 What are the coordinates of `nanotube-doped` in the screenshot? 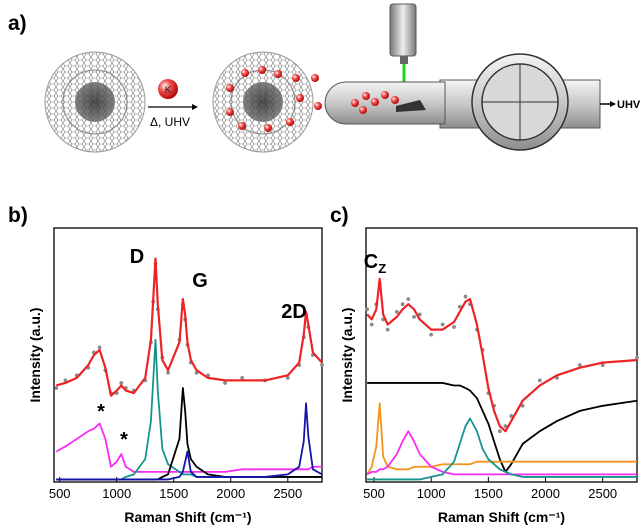 It's located at (267, 102).